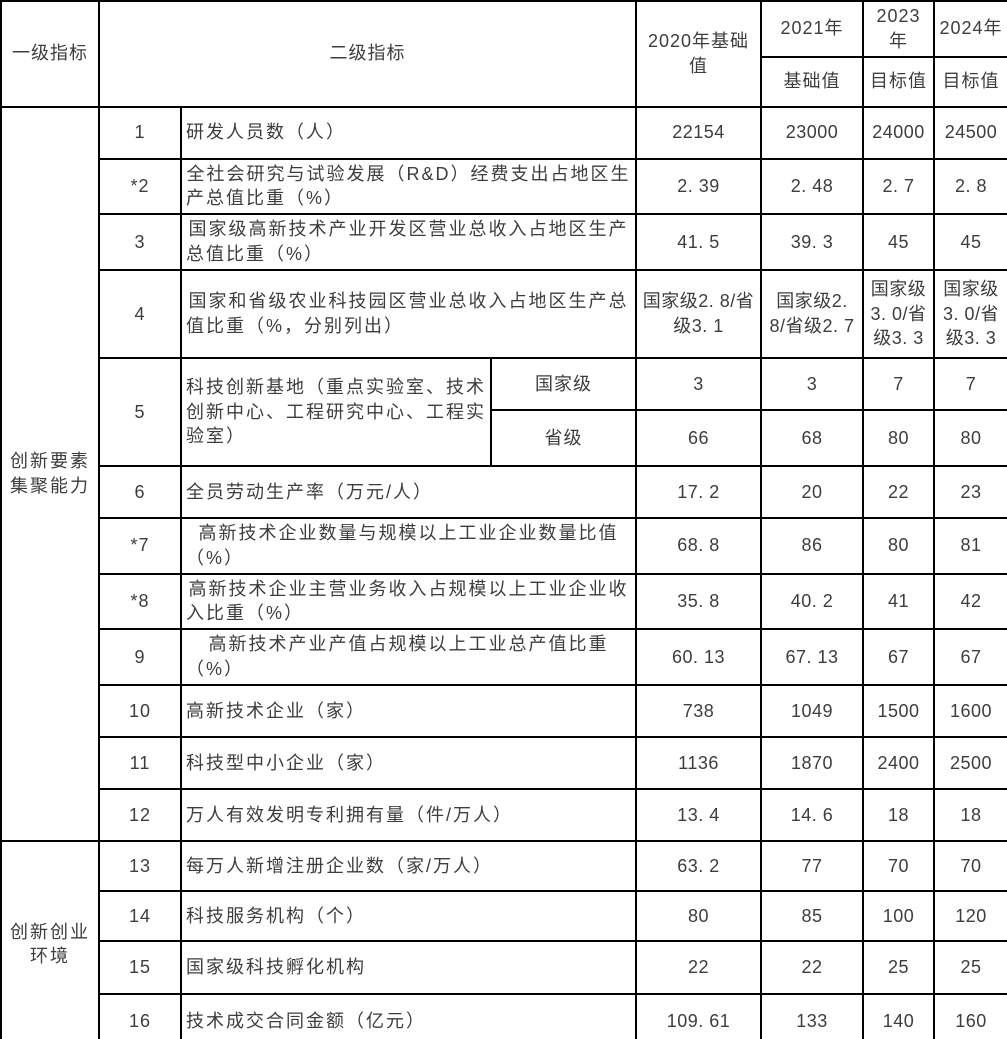 Image resolution: width=1007 pixels, height=1039 pixels. Describe the element at coordinates (970, 383) in the screenshot. I see `value-2024: 7` at that location.